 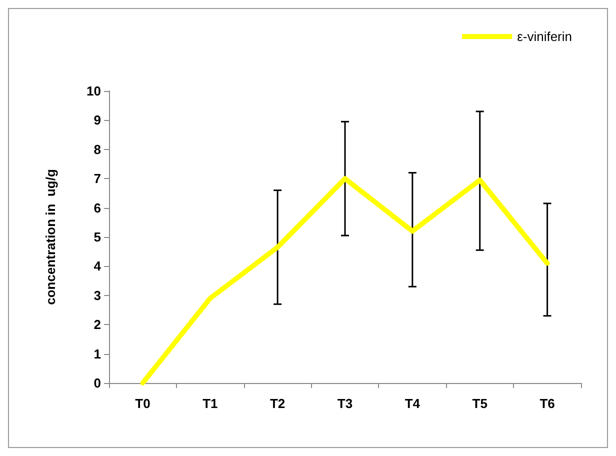 What do you see at coordinates (480, 403) in the screenshot?
I see `x-tick-label: T5` at bounding box center [480, 403].